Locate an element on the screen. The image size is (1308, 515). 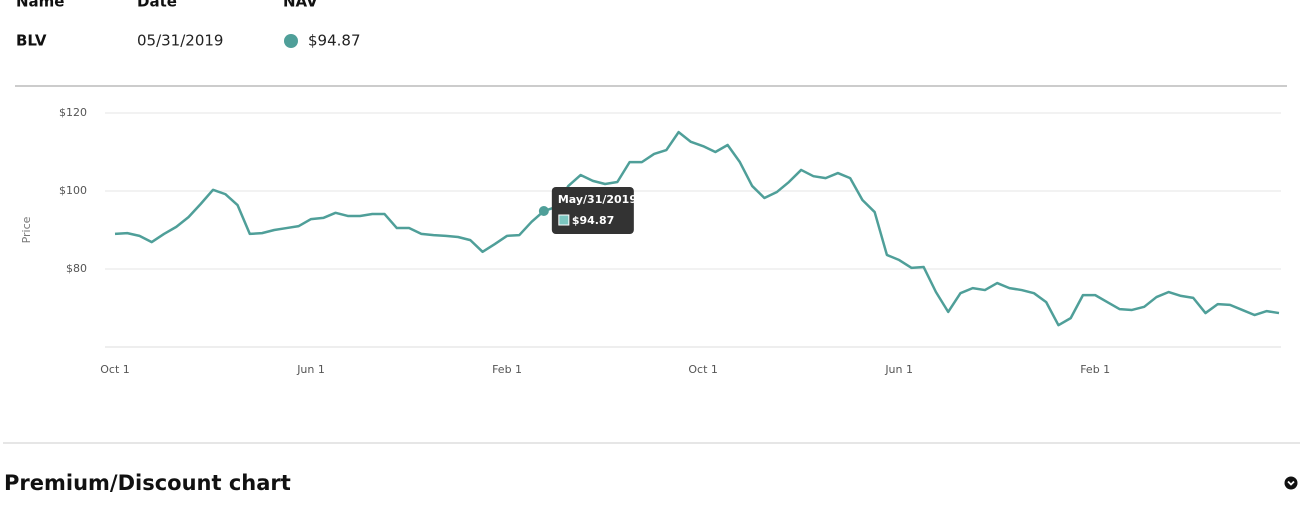
y-tick-label: $100 is located at coordinates (73, 190).